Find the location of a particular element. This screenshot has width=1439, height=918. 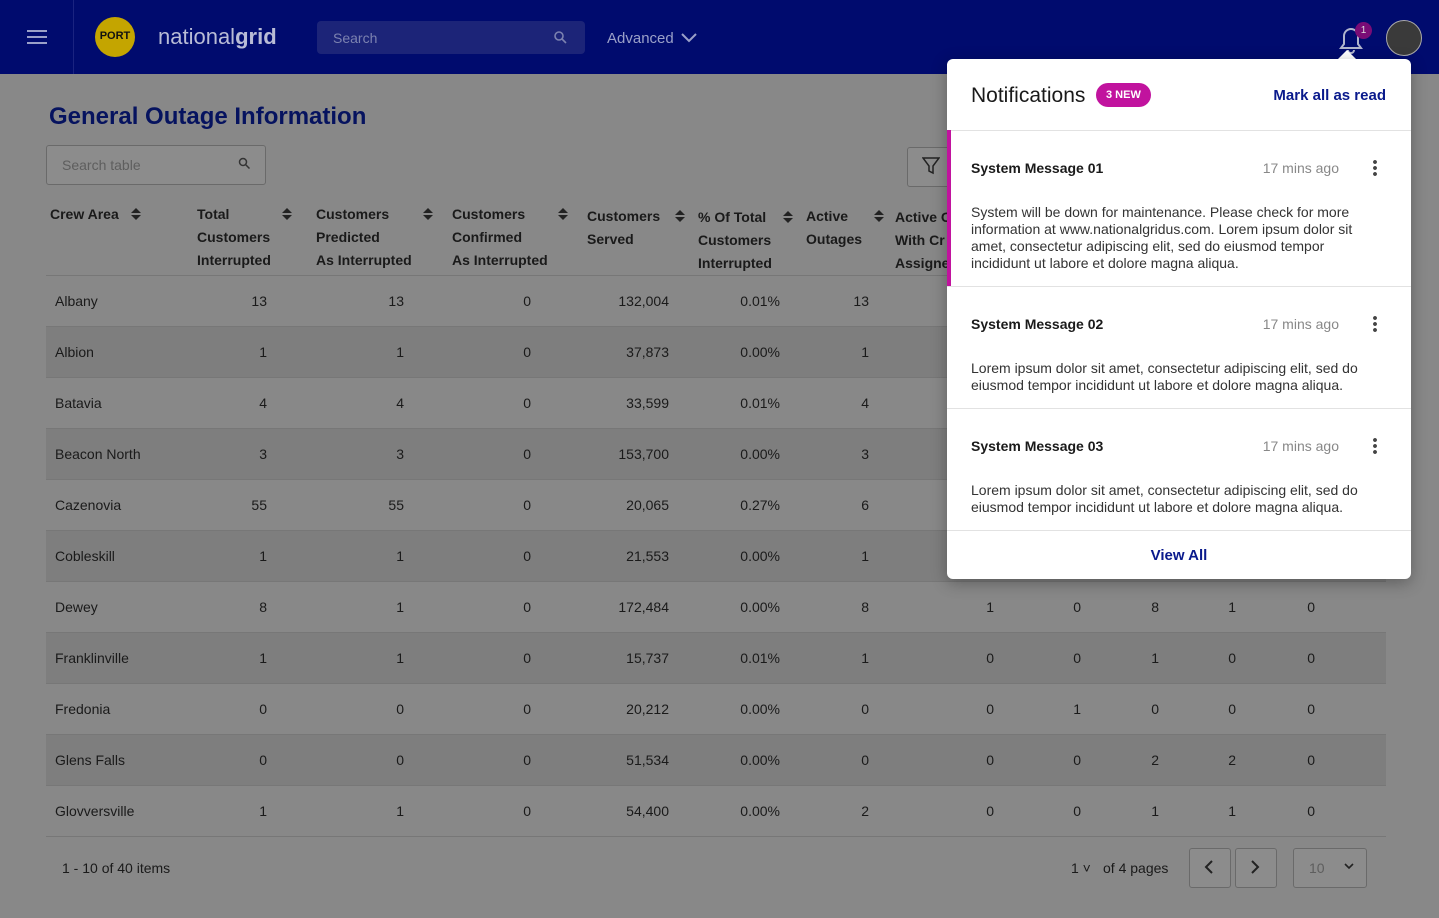

mark-all-read: Mark all as read is located at coordinates (1329, 95).